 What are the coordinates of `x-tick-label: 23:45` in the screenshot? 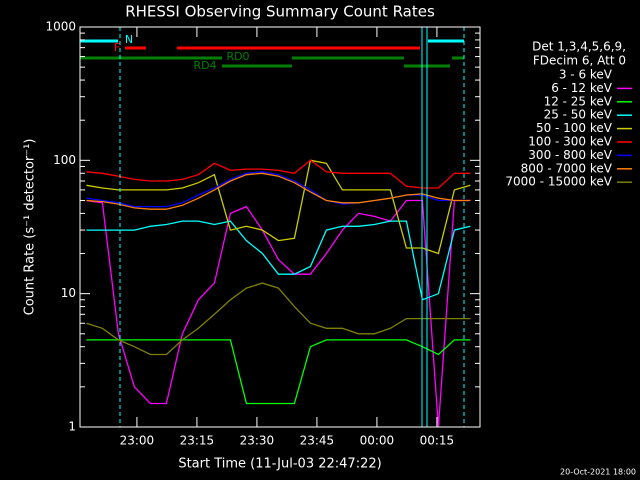 It's located at (317, 441).